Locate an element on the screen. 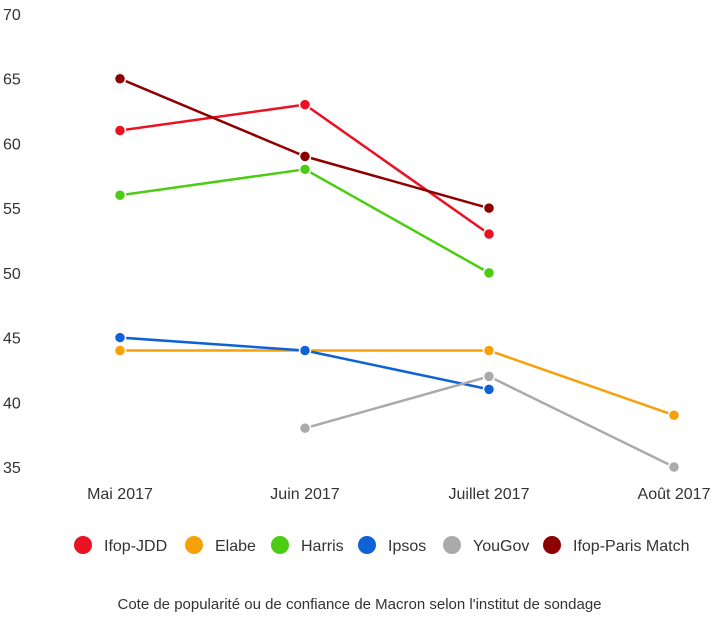  legend-item: Elabe is located at coordinates (220, 545).